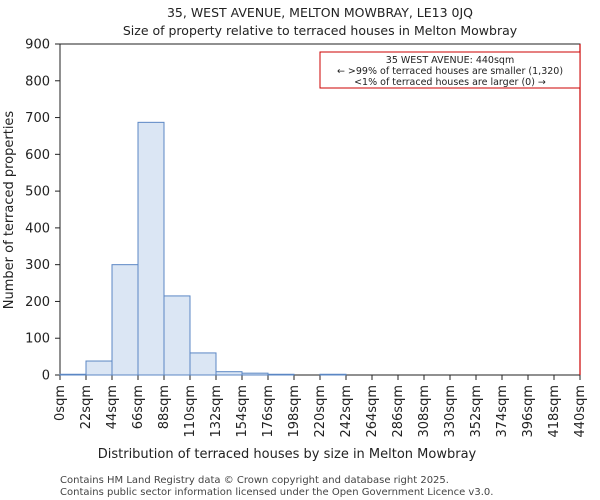  Describe the element at coordinates (37, 192) in the screenshot. I see `y-tick-label: 500` at that location.